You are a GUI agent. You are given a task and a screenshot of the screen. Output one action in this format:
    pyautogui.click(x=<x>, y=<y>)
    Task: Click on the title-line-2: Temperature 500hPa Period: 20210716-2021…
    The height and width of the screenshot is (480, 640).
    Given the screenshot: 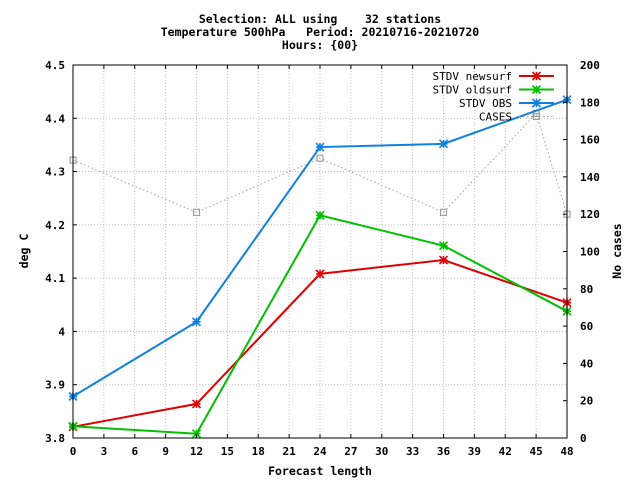 What is the action you would take?
    pyautogui.click(x=320, y=32)
    